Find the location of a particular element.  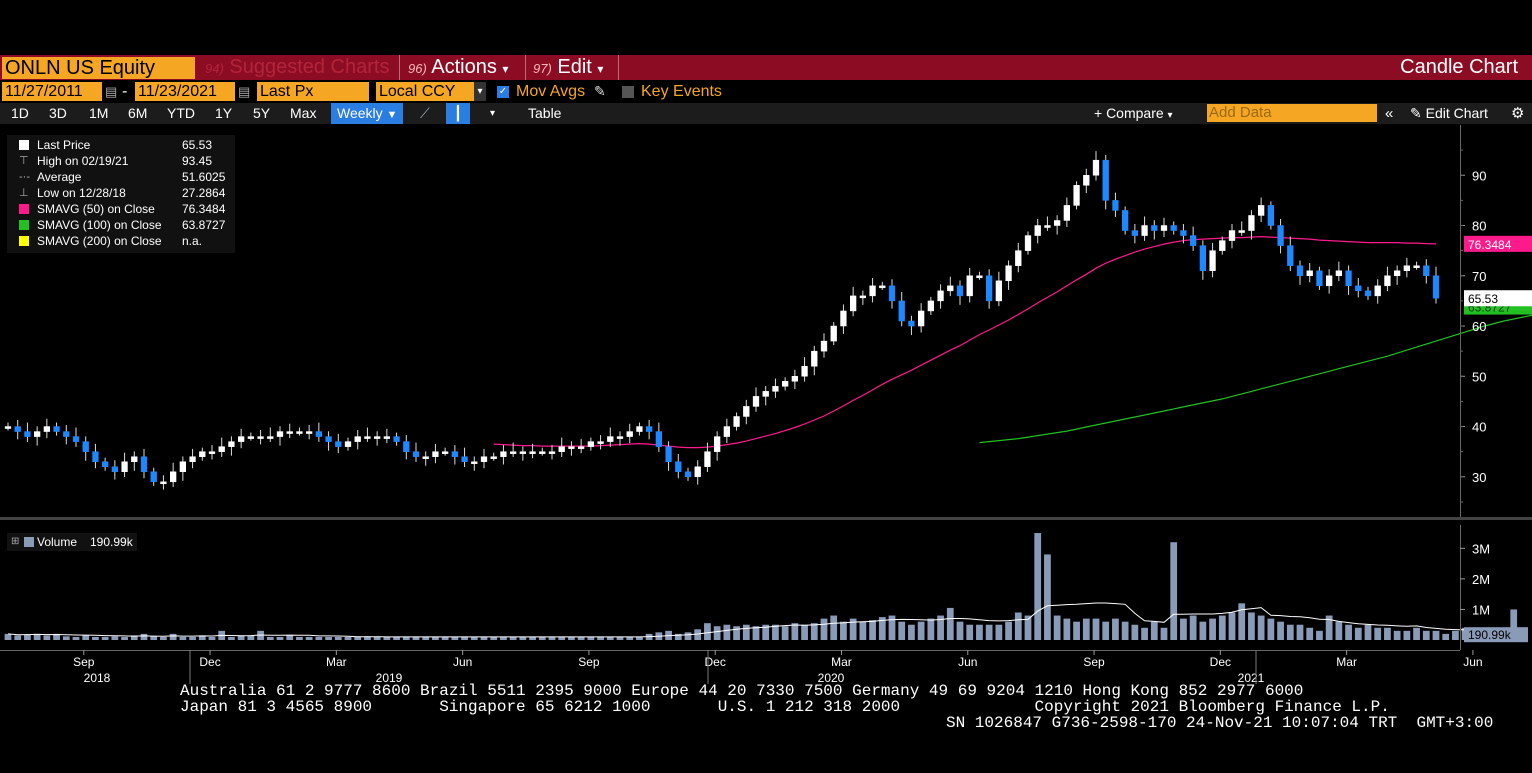

table-button: Table is located at coordinates (545, 113).